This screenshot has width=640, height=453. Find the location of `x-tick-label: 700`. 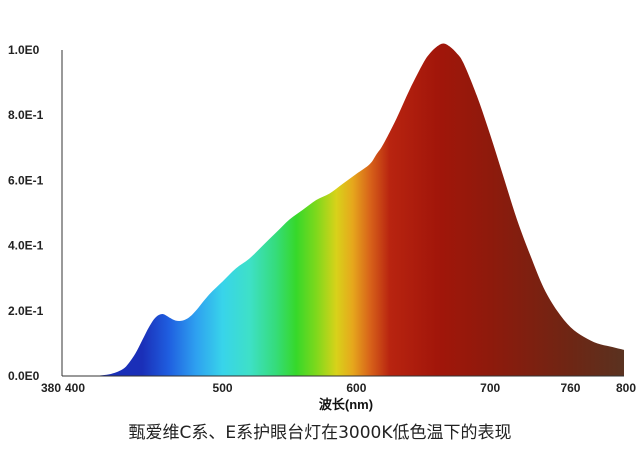

x-tick-label: 700 is located at coordinates (490, 388).